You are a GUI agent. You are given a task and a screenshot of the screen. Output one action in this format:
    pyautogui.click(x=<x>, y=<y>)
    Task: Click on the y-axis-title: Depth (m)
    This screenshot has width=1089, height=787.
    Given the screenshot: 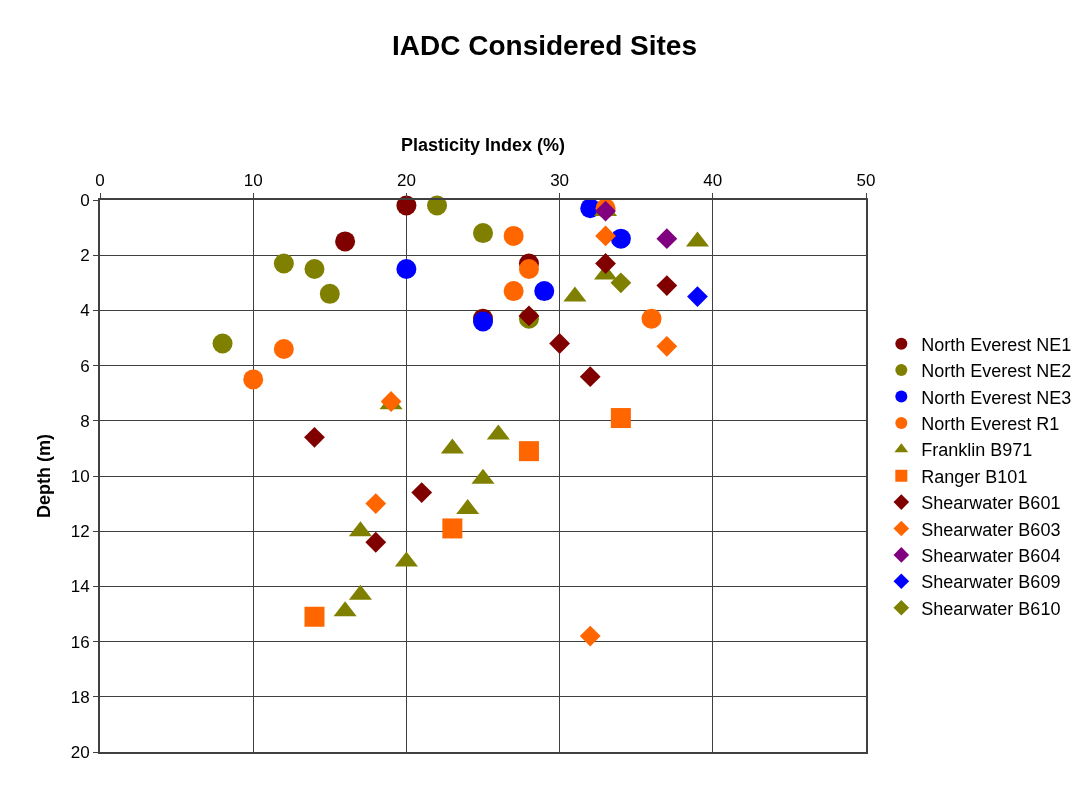 What is the action you would take?
    pyautogui.click(x=44, y=476)
    